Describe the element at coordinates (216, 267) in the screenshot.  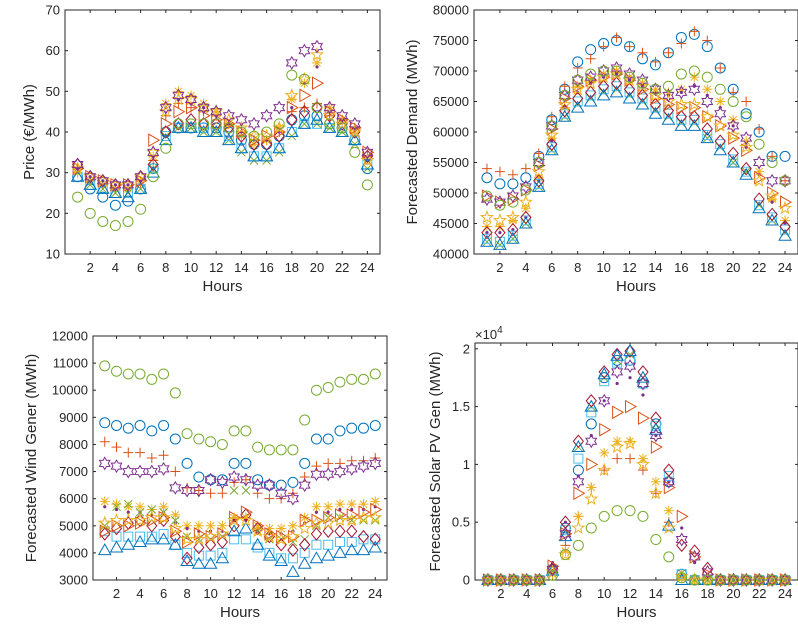
I see `x-tick-label: 12` at that location.